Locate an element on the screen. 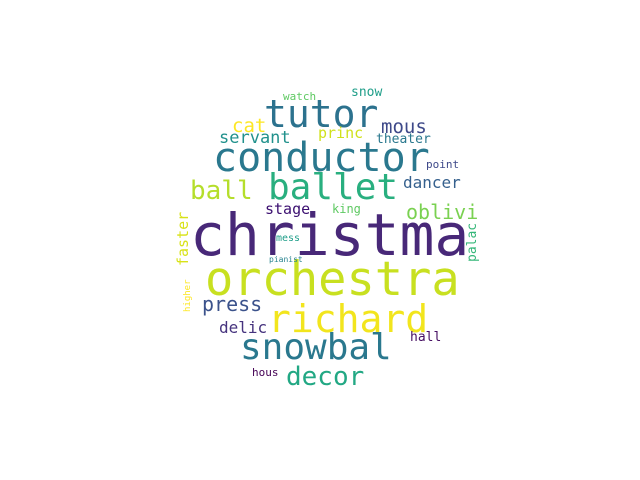 The image size is (640, 480). word-hall: hall is located at coordinates (426, 337).